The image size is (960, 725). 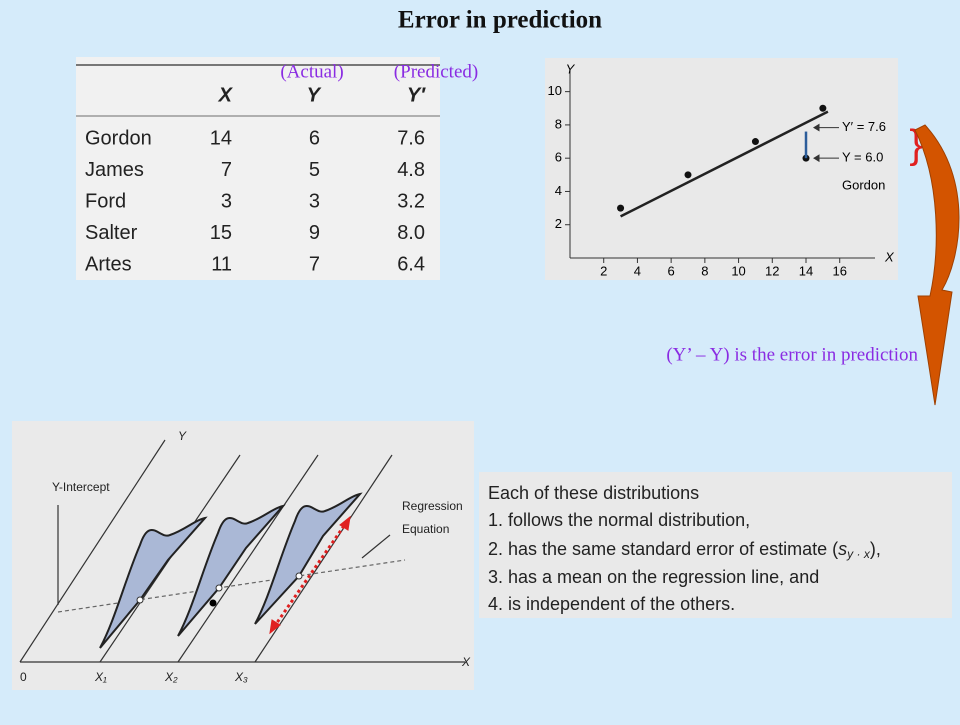 What do you see at coordinates (772, 270) in the screenshot?
I see `x-tick-label: 12` at bounding box center [772, 270].